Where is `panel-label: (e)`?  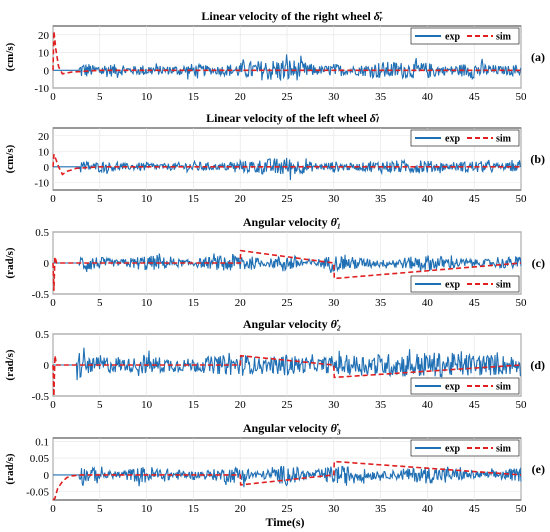
panel-label: (e) is located at coordinates (538, 469).